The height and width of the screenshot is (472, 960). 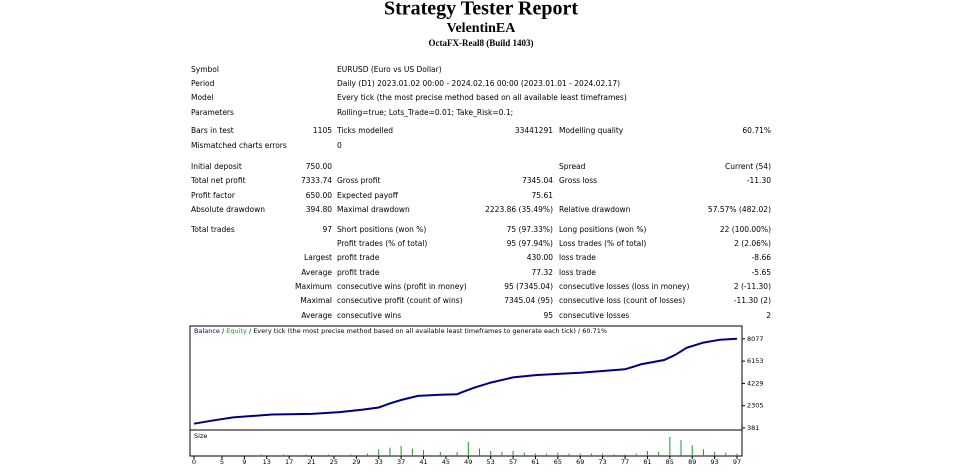 What do you see at coordinates (481, 43) in the screenshot?
I see `server: OctaFX-Real8 (Build 1403)` at bounding box center [481, 43].